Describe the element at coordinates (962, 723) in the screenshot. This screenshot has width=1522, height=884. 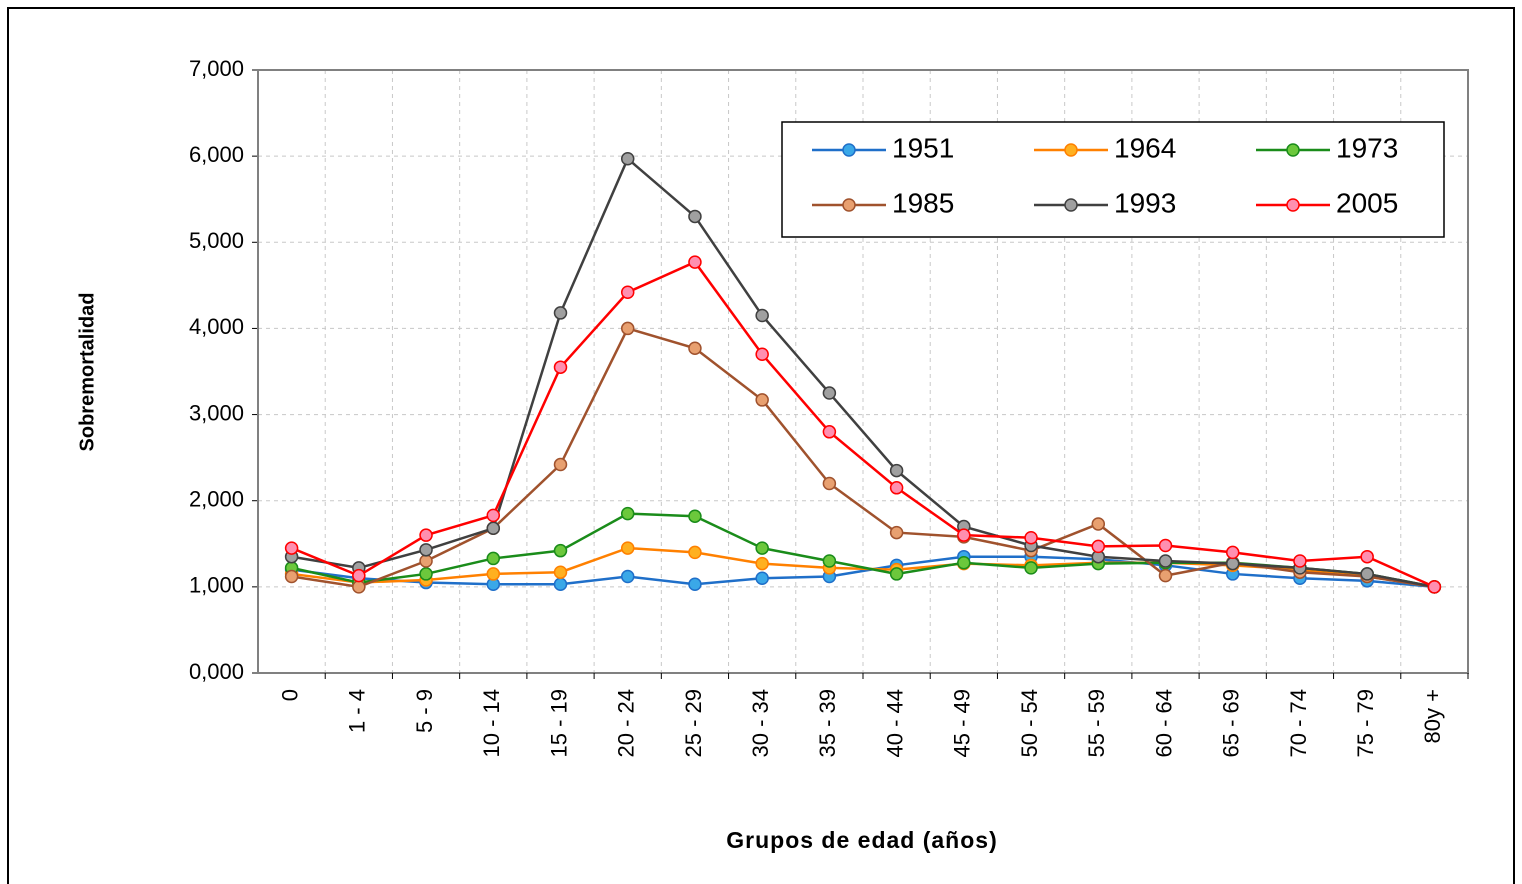
I see `x-tick-label: 45 - 49` at that location.